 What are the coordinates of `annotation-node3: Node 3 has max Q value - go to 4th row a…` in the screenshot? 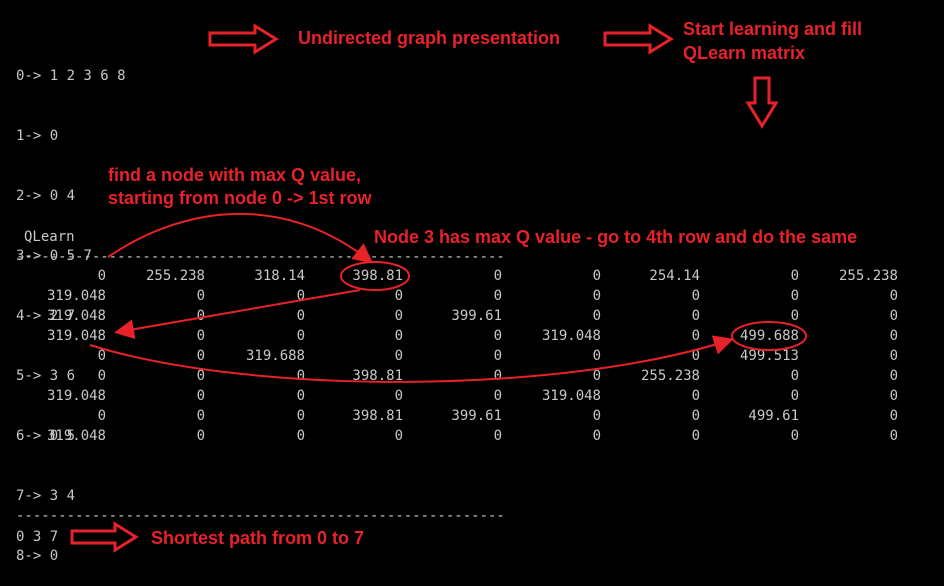 It's located at (616, 237).